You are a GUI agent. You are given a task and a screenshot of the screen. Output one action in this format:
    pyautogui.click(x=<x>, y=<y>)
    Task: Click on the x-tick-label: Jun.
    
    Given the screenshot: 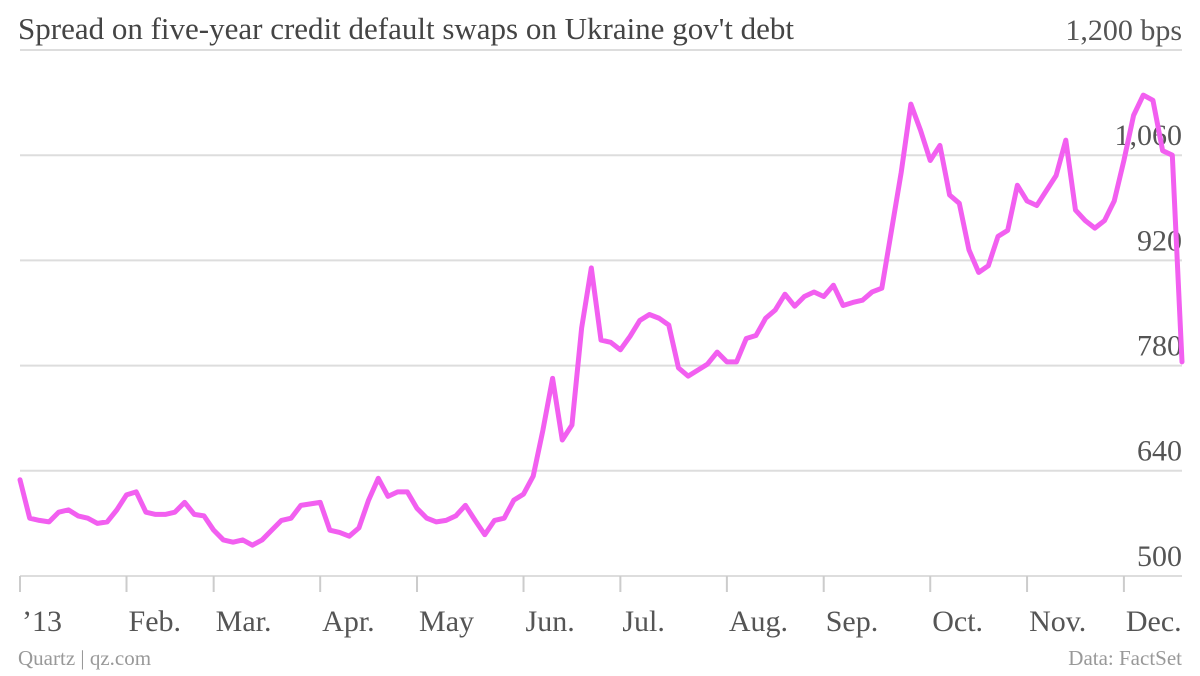 What is the action you would take?
    pyautogui.click(x=550, y=621)
    